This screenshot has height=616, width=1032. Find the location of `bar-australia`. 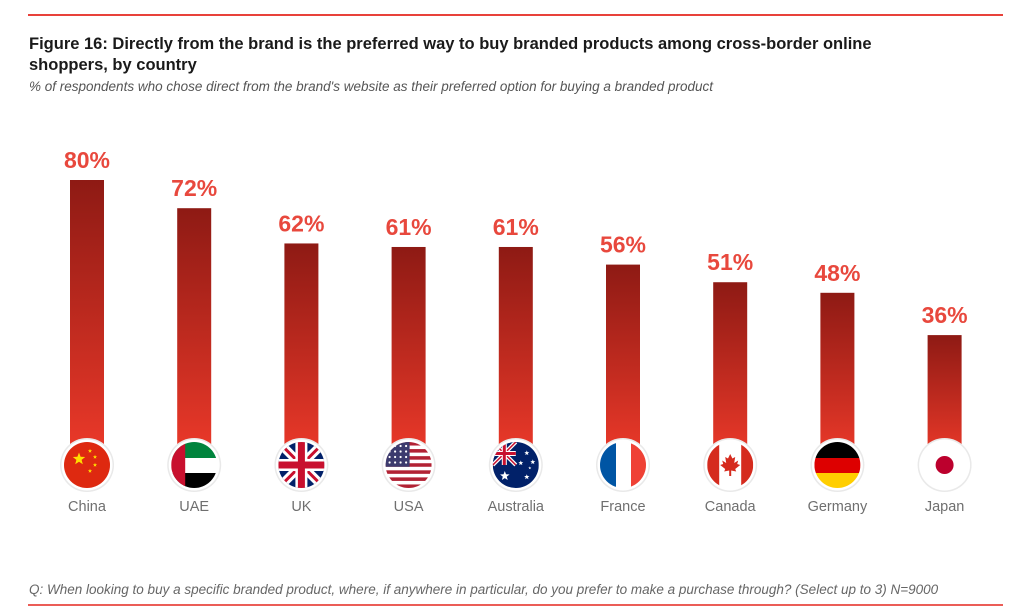

bar-australia is located at coordinates (515, 354).